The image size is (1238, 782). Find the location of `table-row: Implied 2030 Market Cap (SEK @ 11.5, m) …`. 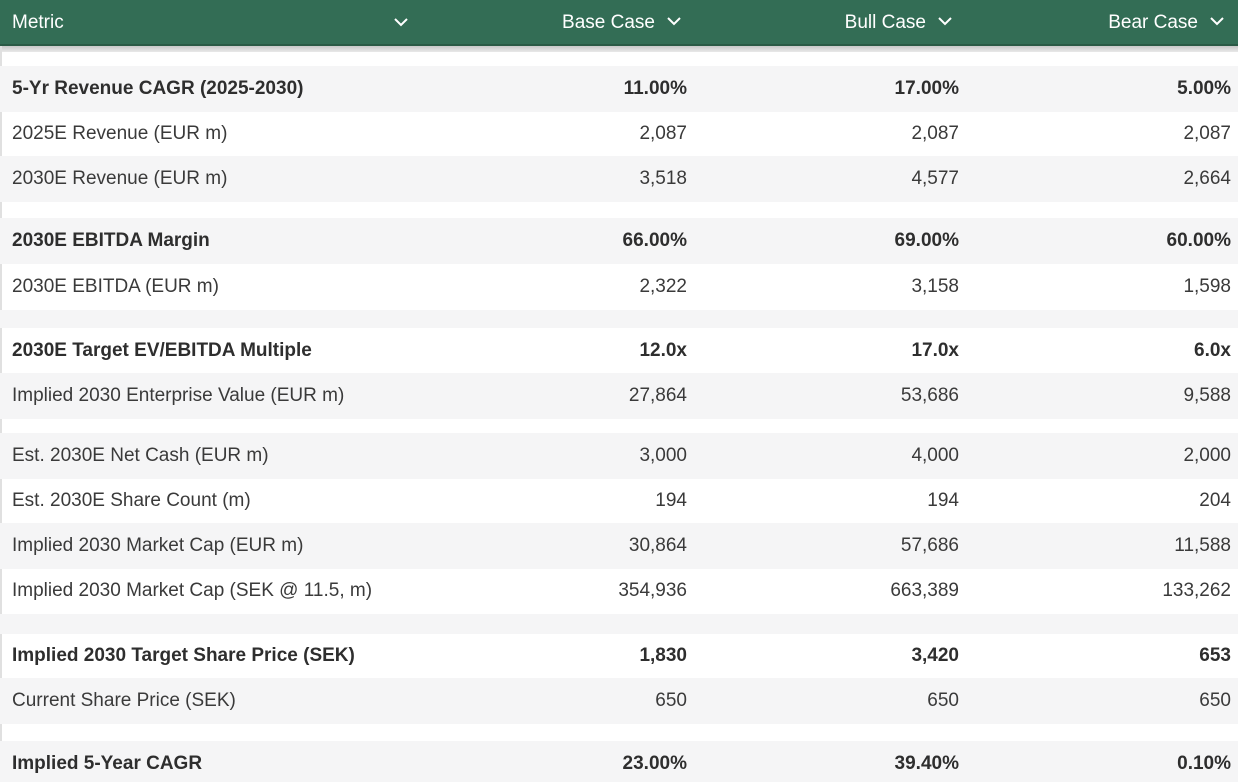

table-row: Implied 2030 Market Cap (SEK @ 11.5, m) … is located at coordinates (619, 591).